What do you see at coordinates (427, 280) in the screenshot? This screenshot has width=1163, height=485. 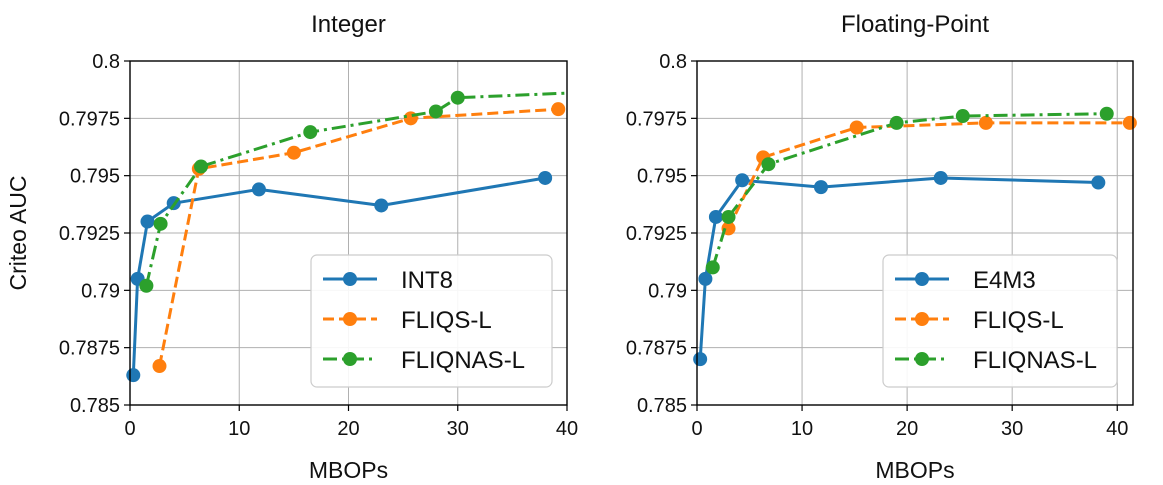 I see `legend-label-int8: INT8` at bounding box center [427, 280].